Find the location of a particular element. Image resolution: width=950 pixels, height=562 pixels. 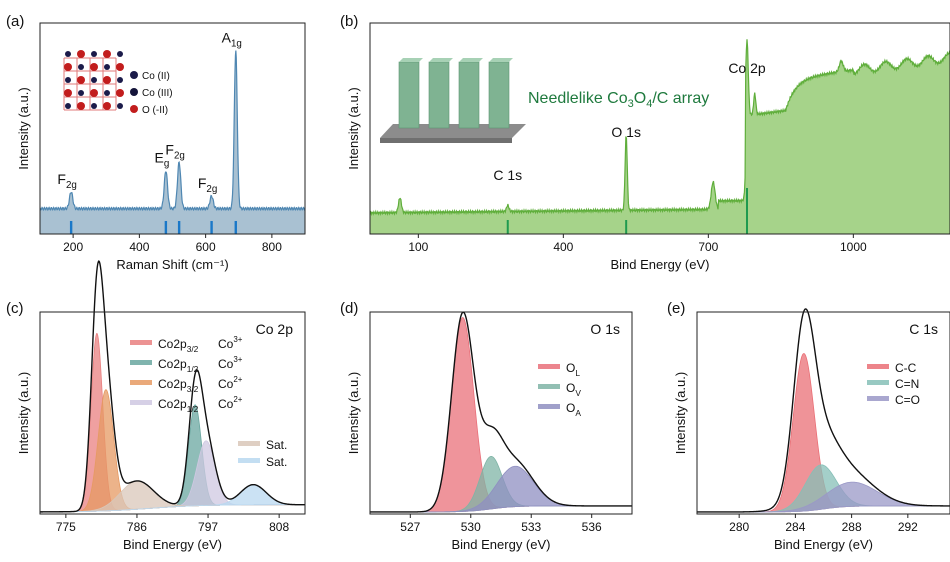

d-legend-label-0-sub: L is located at coordinates (577, 373).